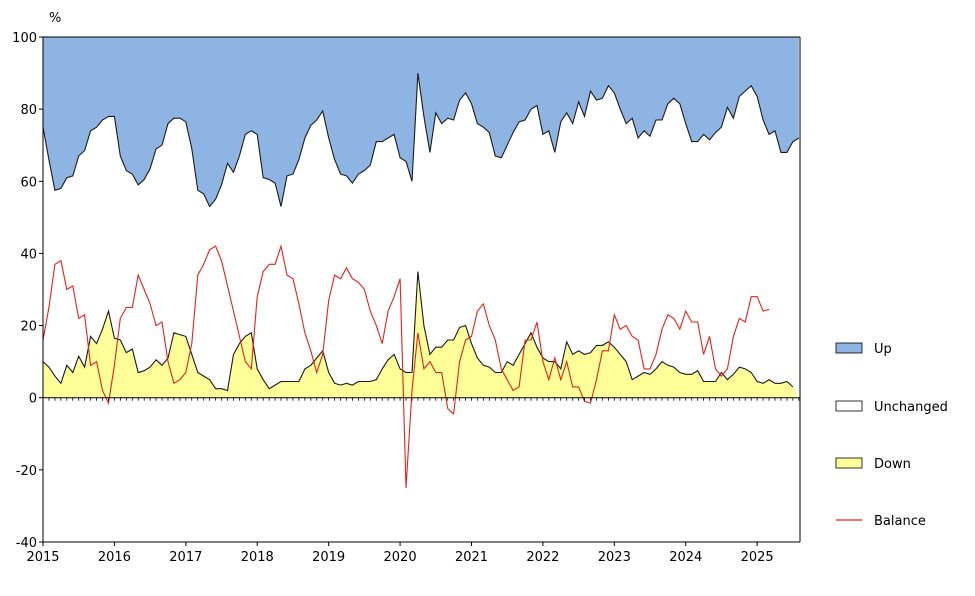 The height and width of the screenshot is (596, 975). I want to click on x-tick-label: 2019, so click(328, 557).